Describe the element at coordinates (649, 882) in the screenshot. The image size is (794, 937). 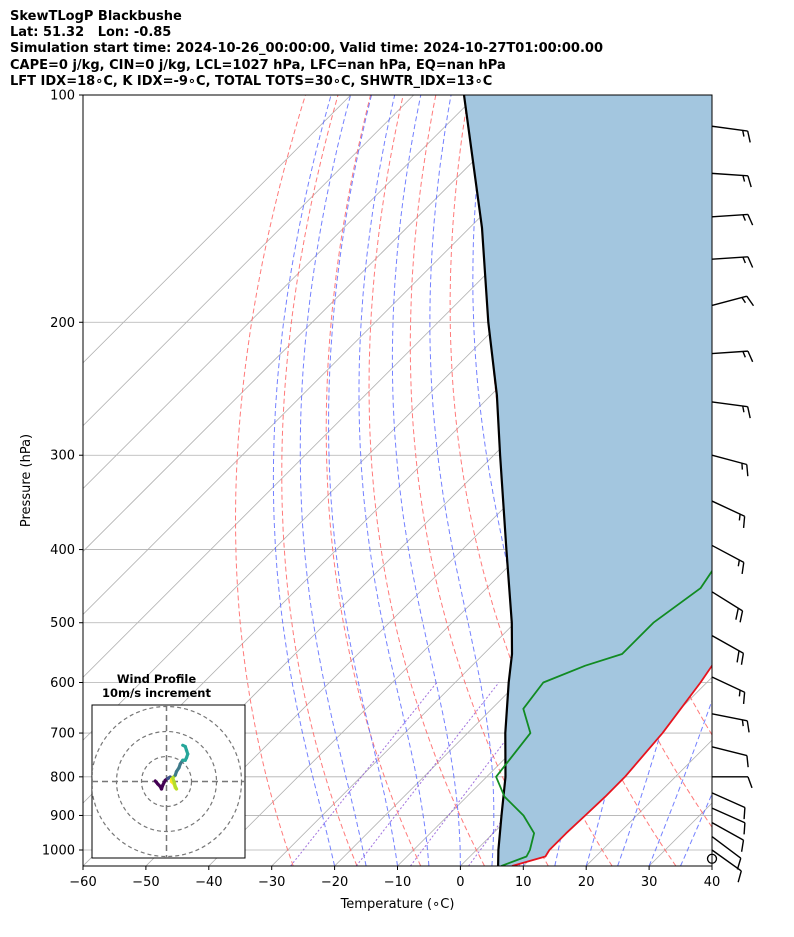
I see `x-tick-label: 30` at that location.